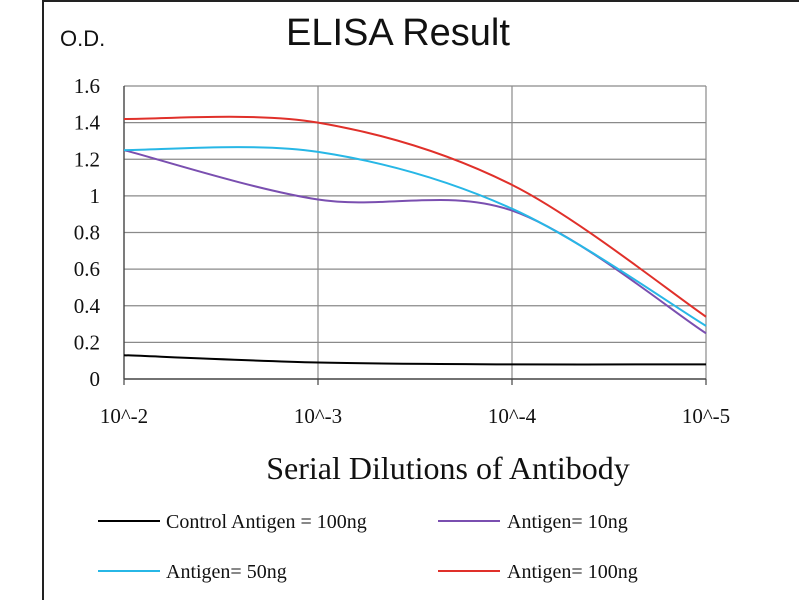 Image resolution: width=800 pixels, height=600 pixels. I want to click on y-tick-label: 1, so click(95, 196).